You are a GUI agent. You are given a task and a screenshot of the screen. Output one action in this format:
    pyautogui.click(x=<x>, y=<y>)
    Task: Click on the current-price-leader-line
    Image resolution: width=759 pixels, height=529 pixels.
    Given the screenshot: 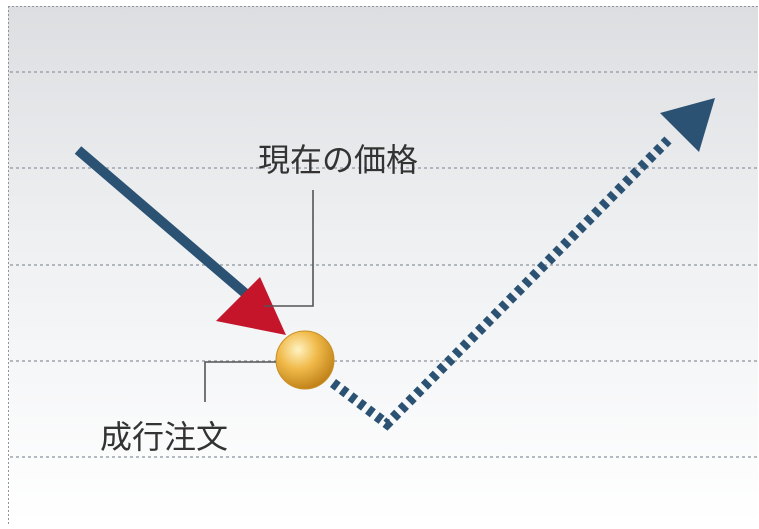 What is the action you would take?
    pyautogui.click(x=289, y=248)
    